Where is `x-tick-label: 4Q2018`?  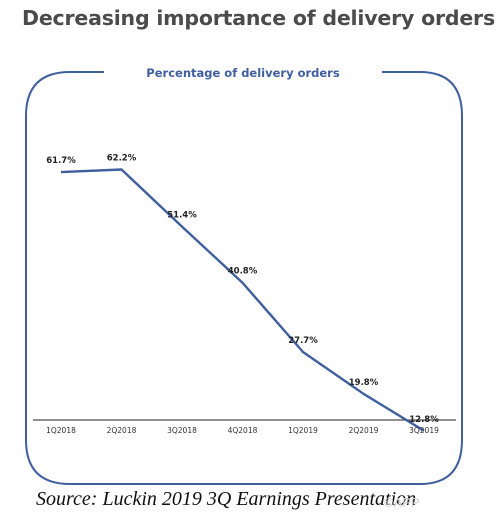 x-tick-label: 4Q2018 is located at coordinates (243, 430).